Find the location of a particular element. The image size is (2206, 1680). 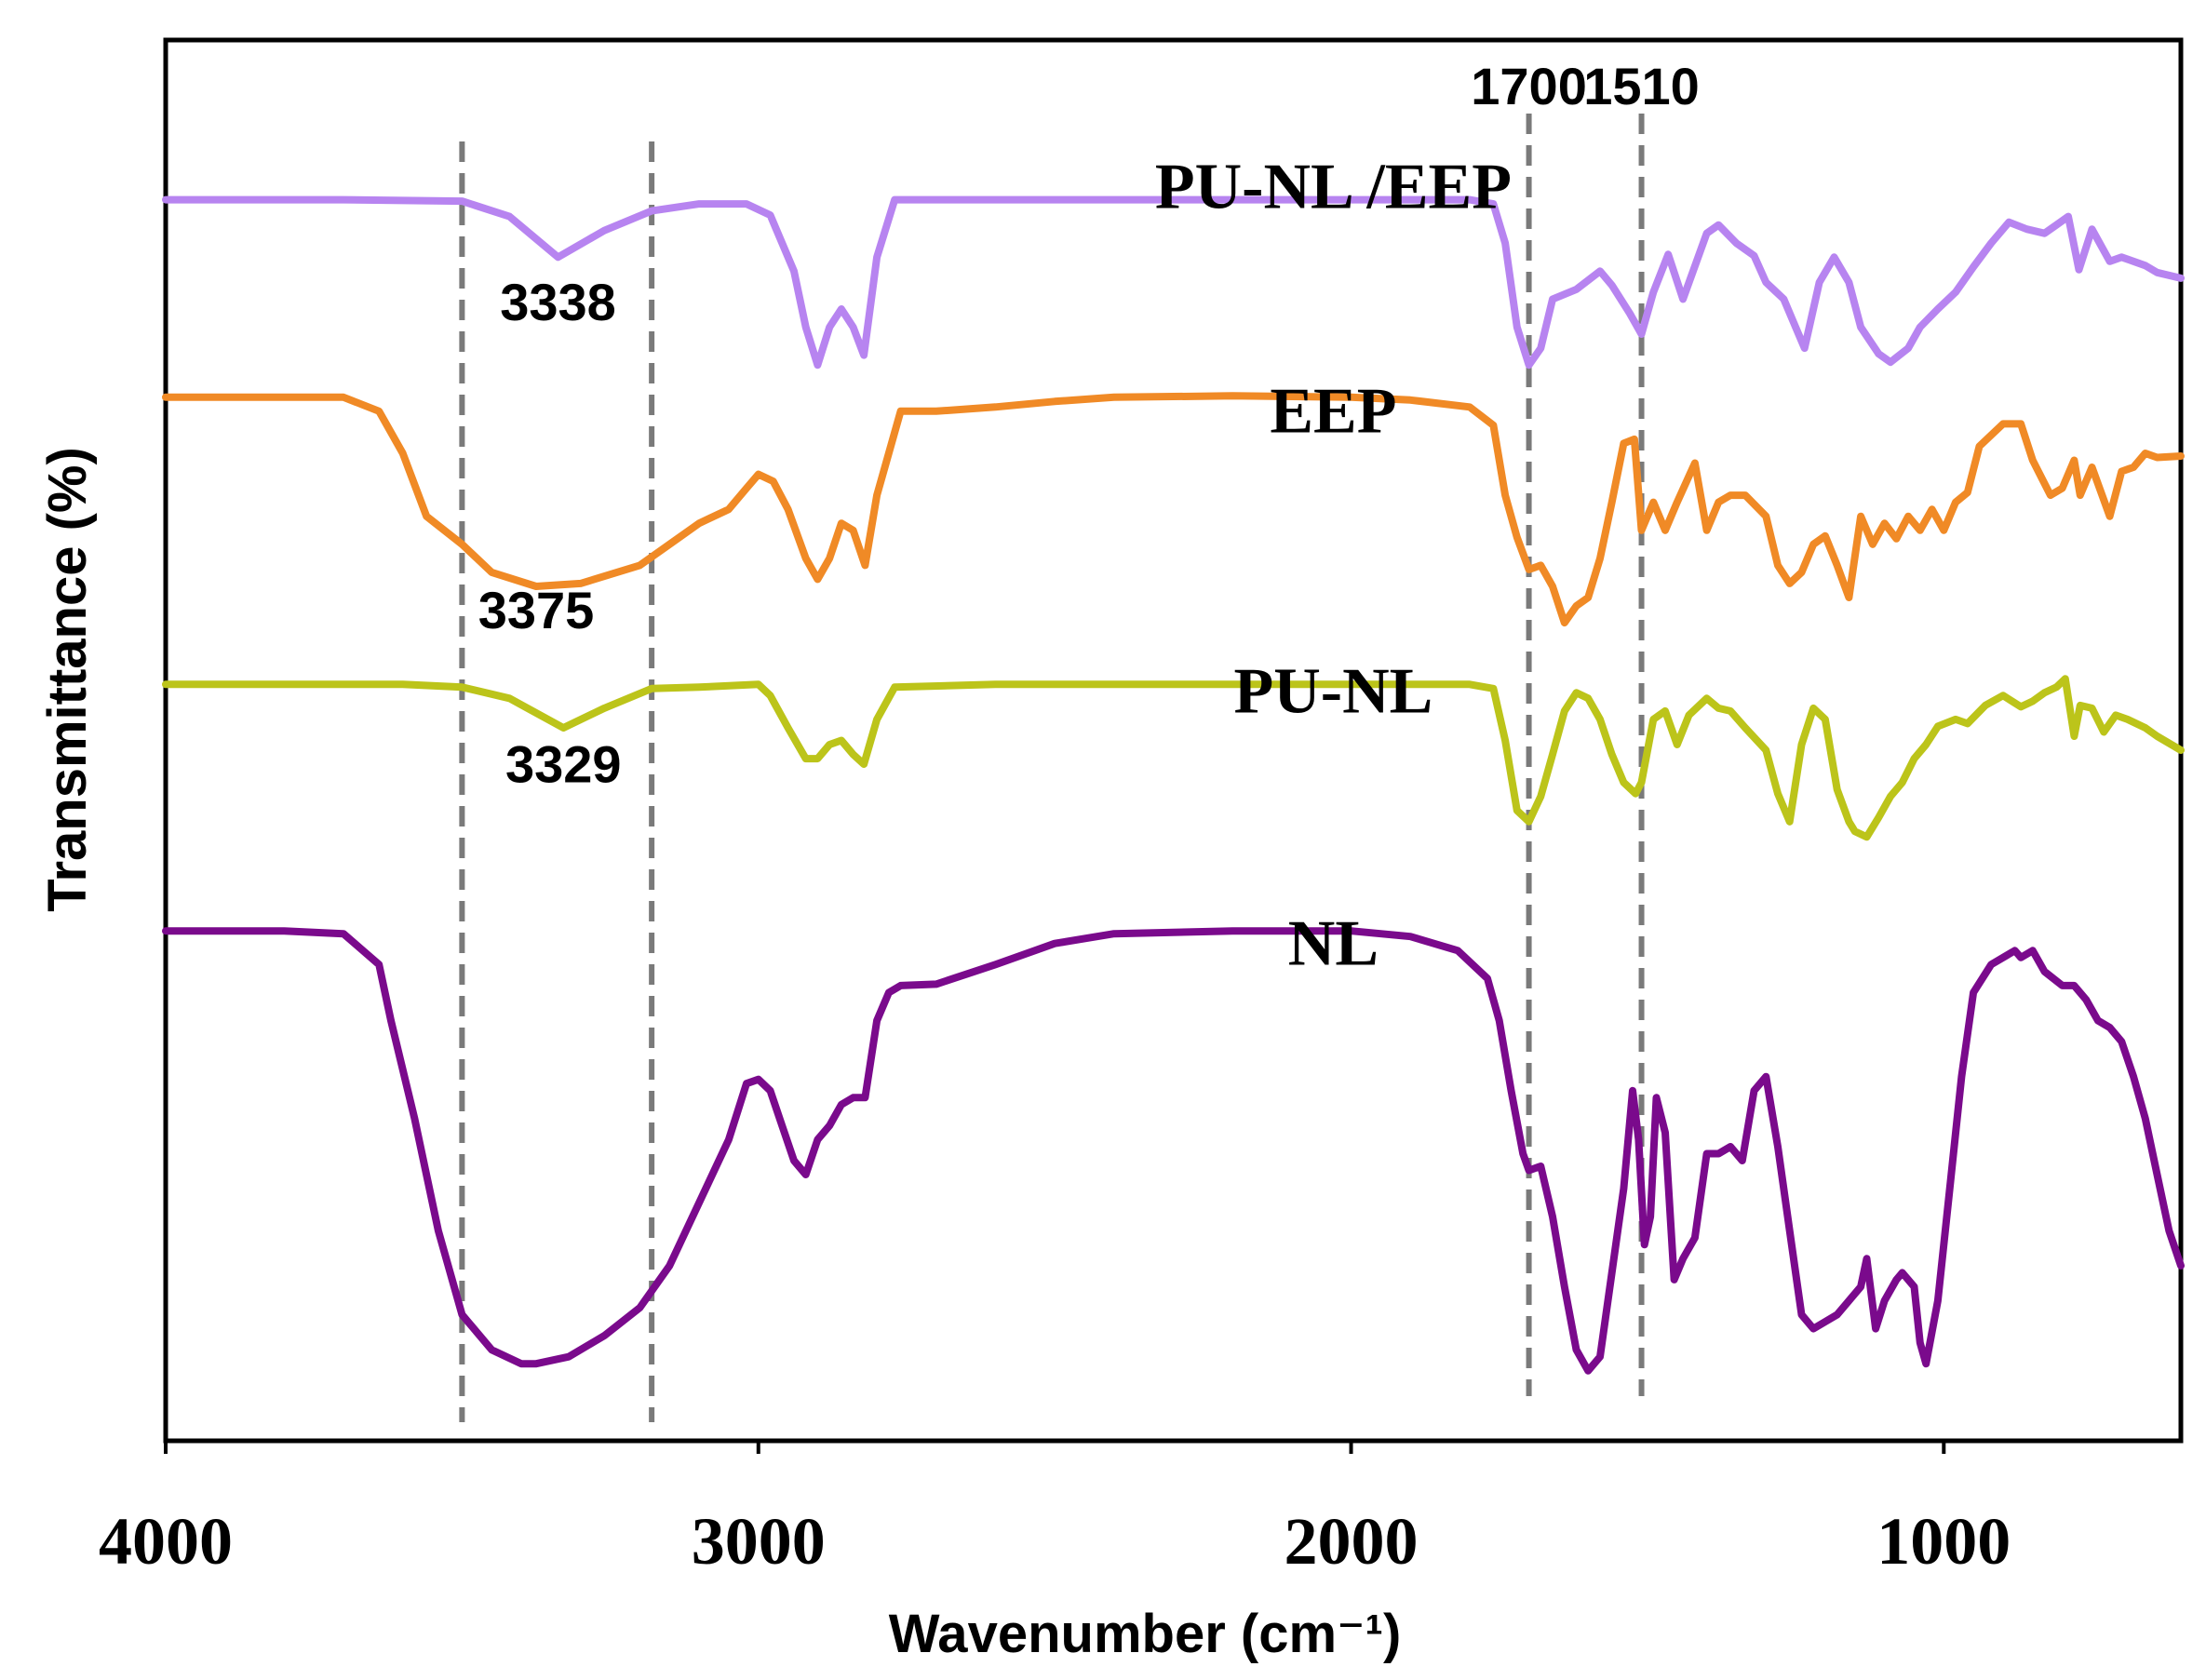

x-axis-title: Wavenumber (cm⁻¹) is located at coordinates (1145, 1634).